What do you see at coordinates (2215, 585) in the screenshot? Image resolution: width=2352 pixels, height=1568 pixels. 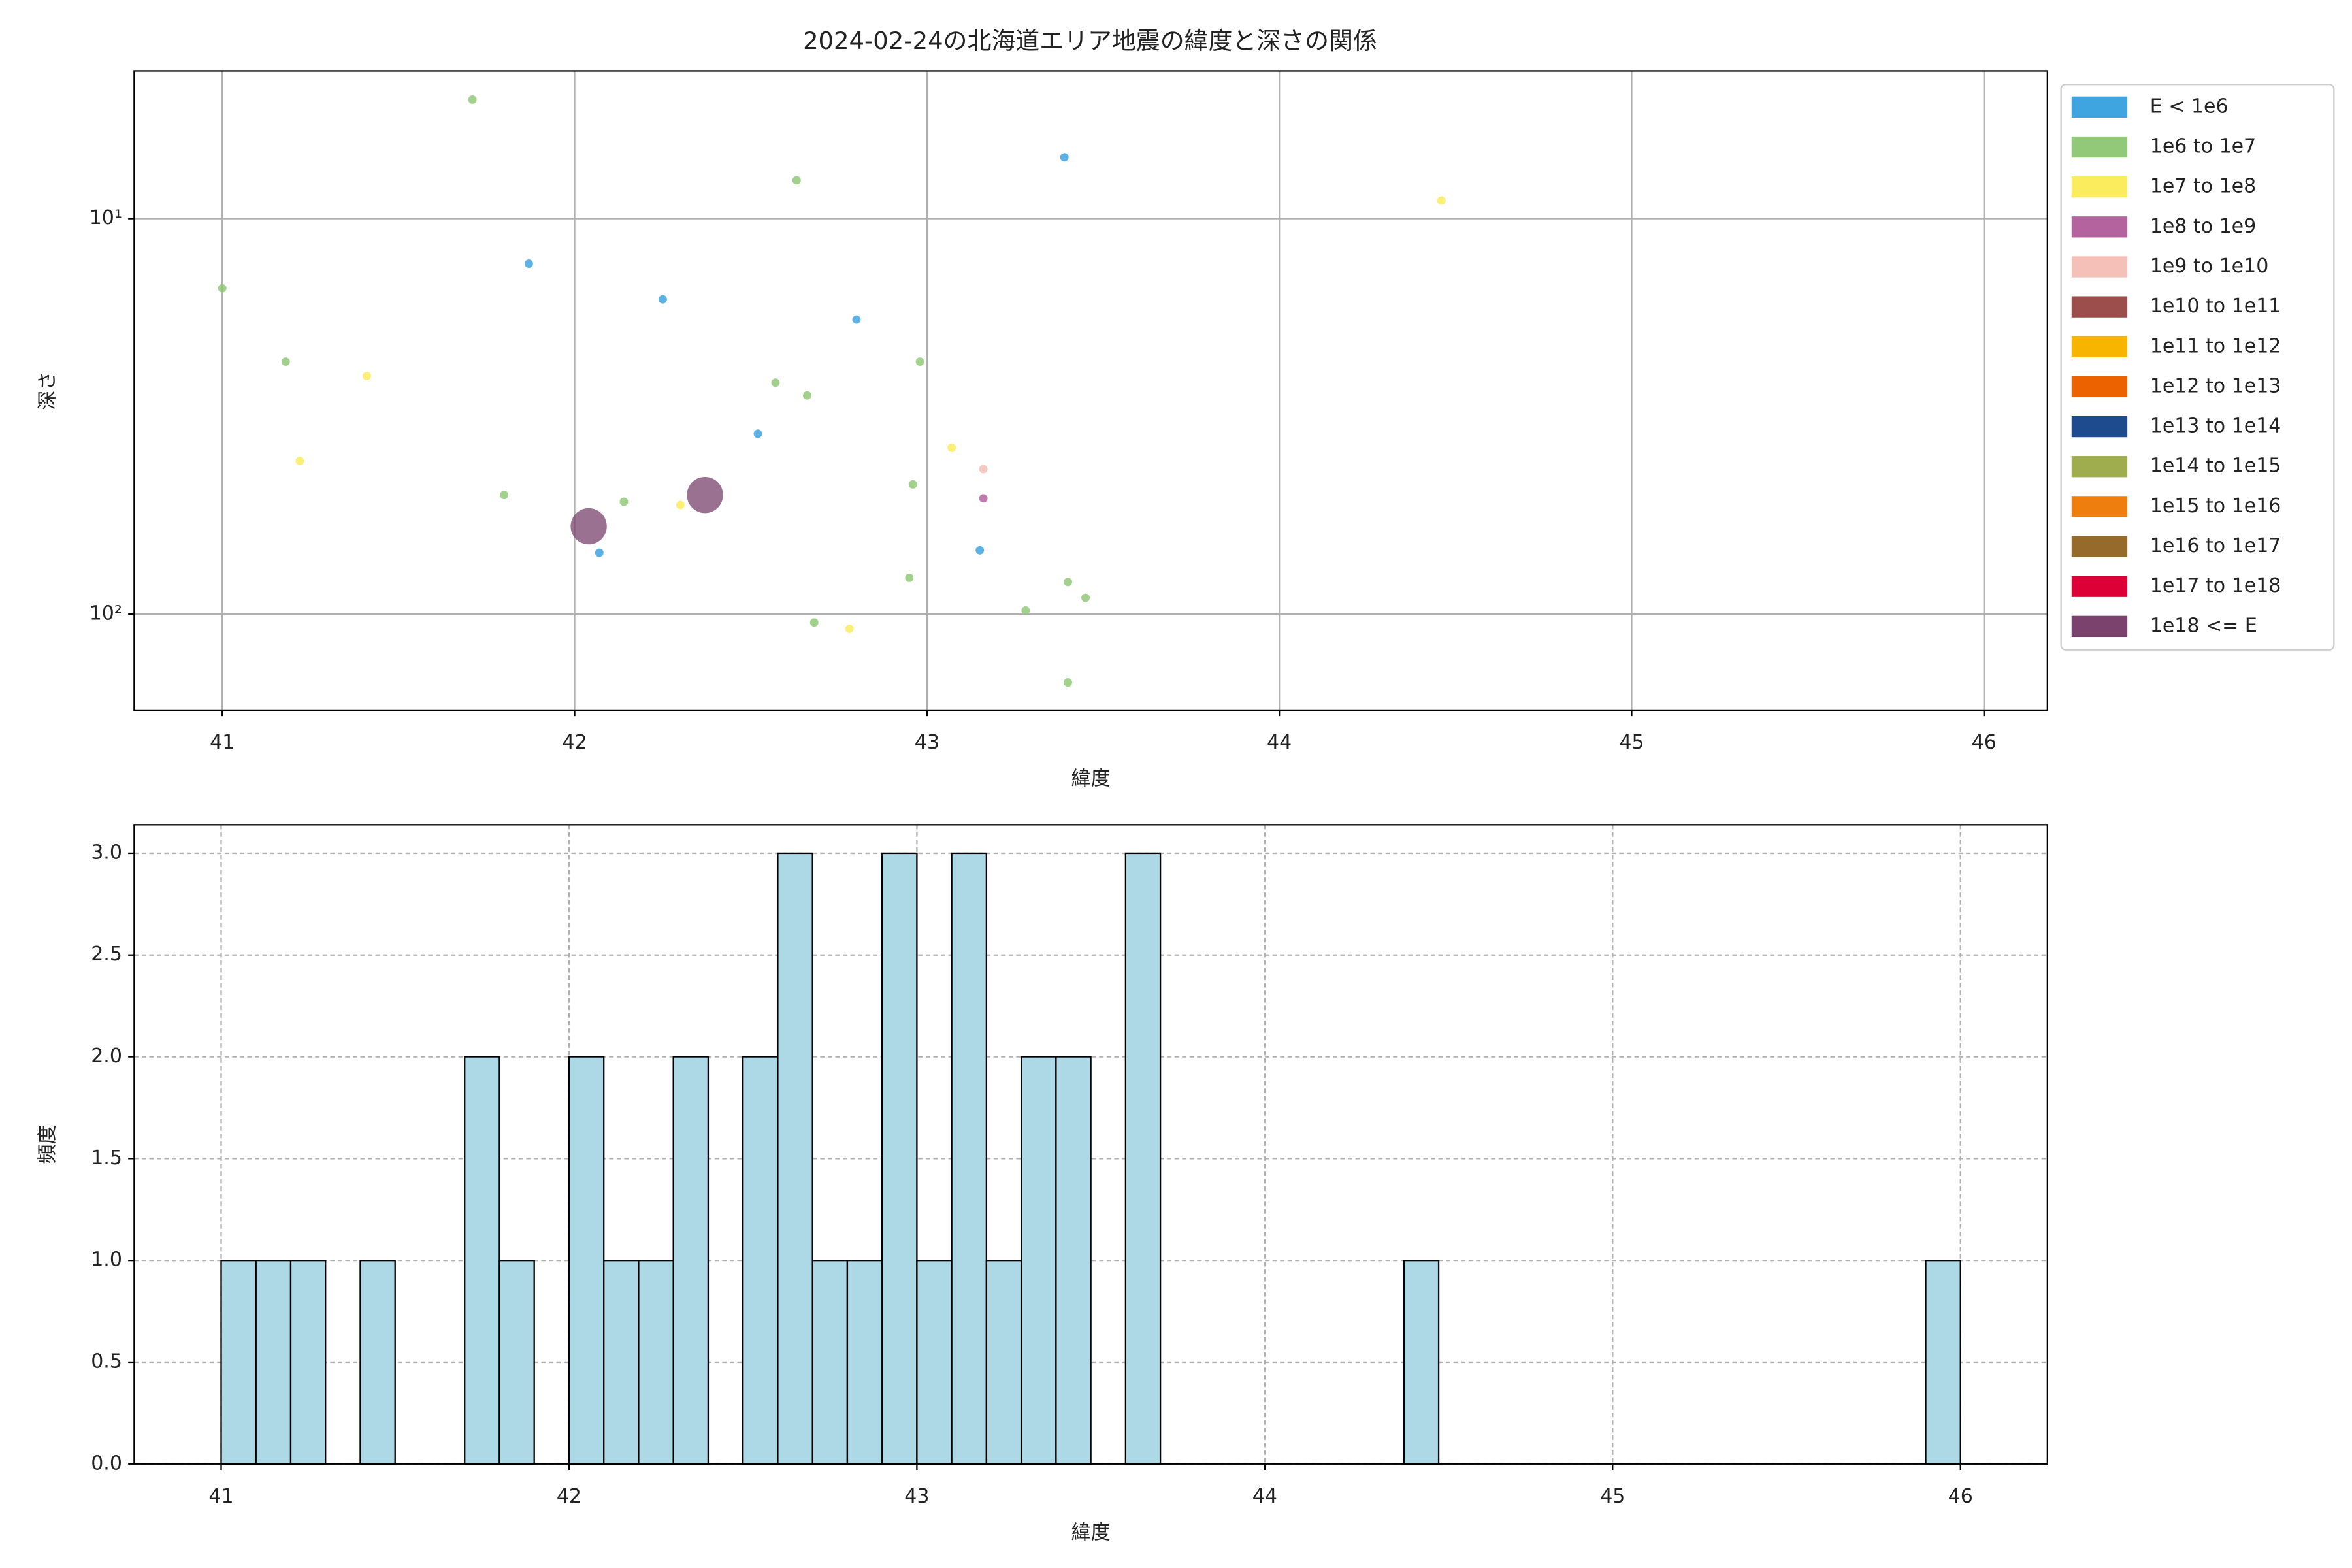 I see `legend-label: 1e17 to 1e18` at bounding box center [2215, 585].